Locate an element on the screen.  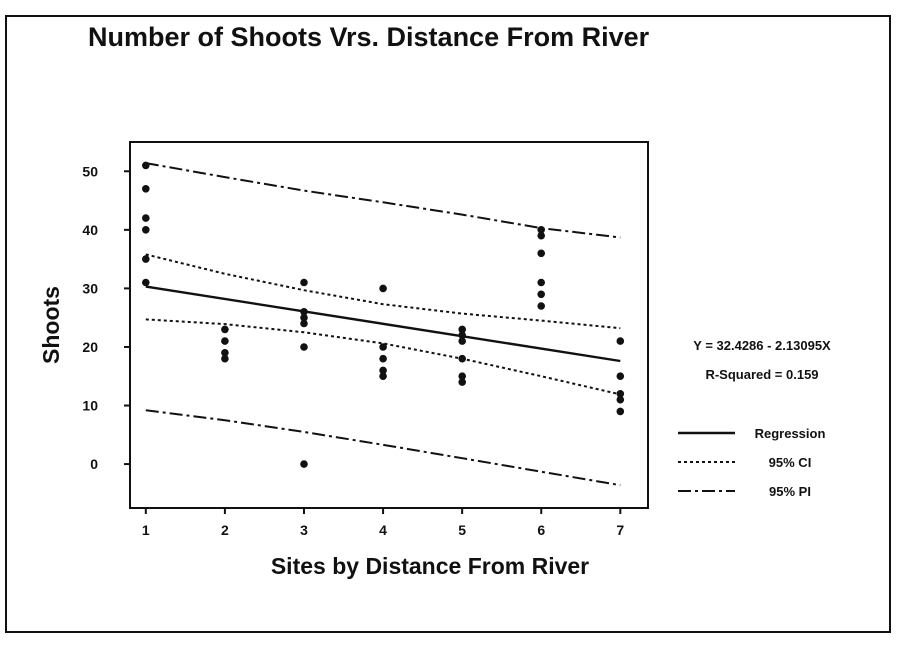
x-tick-label: 7 is located at coordinates (620, 530).